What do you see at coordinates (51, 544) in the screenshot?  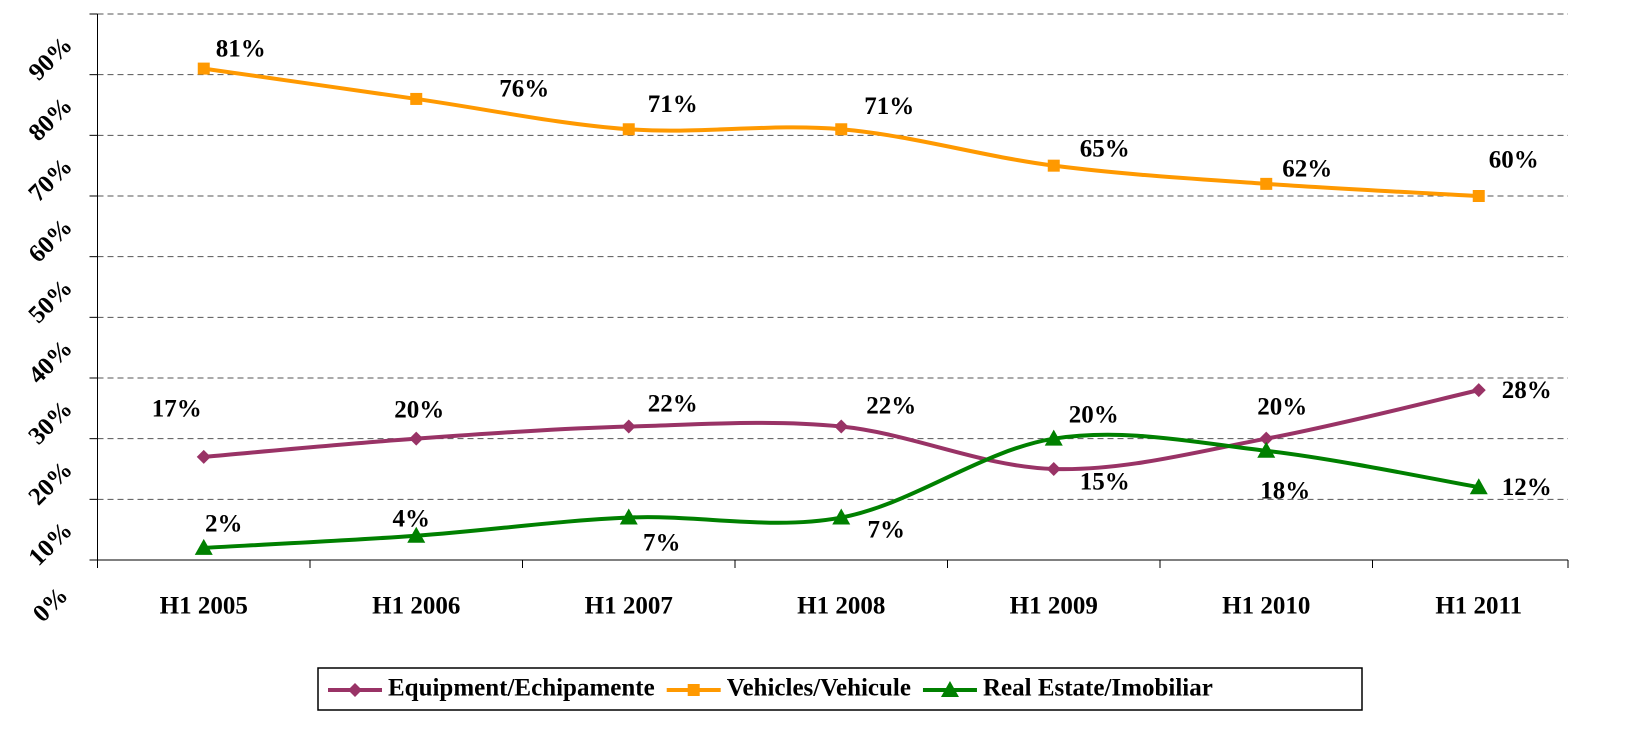 I see `y-tick-label: 10%` at bounding box center [51, 544].